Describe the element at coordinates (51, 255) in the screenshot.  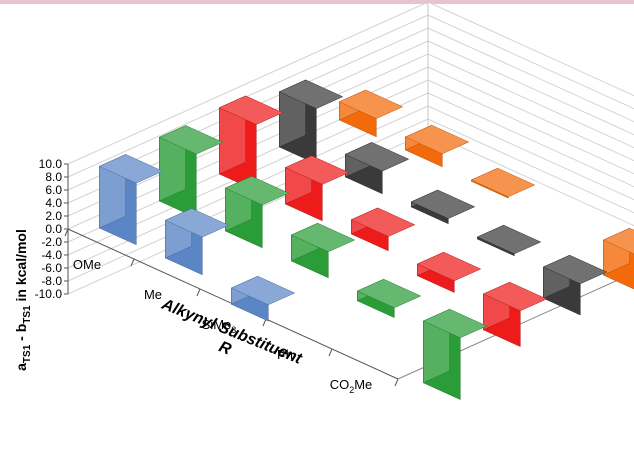
I see `y-tick-label: -4.0` at that location.